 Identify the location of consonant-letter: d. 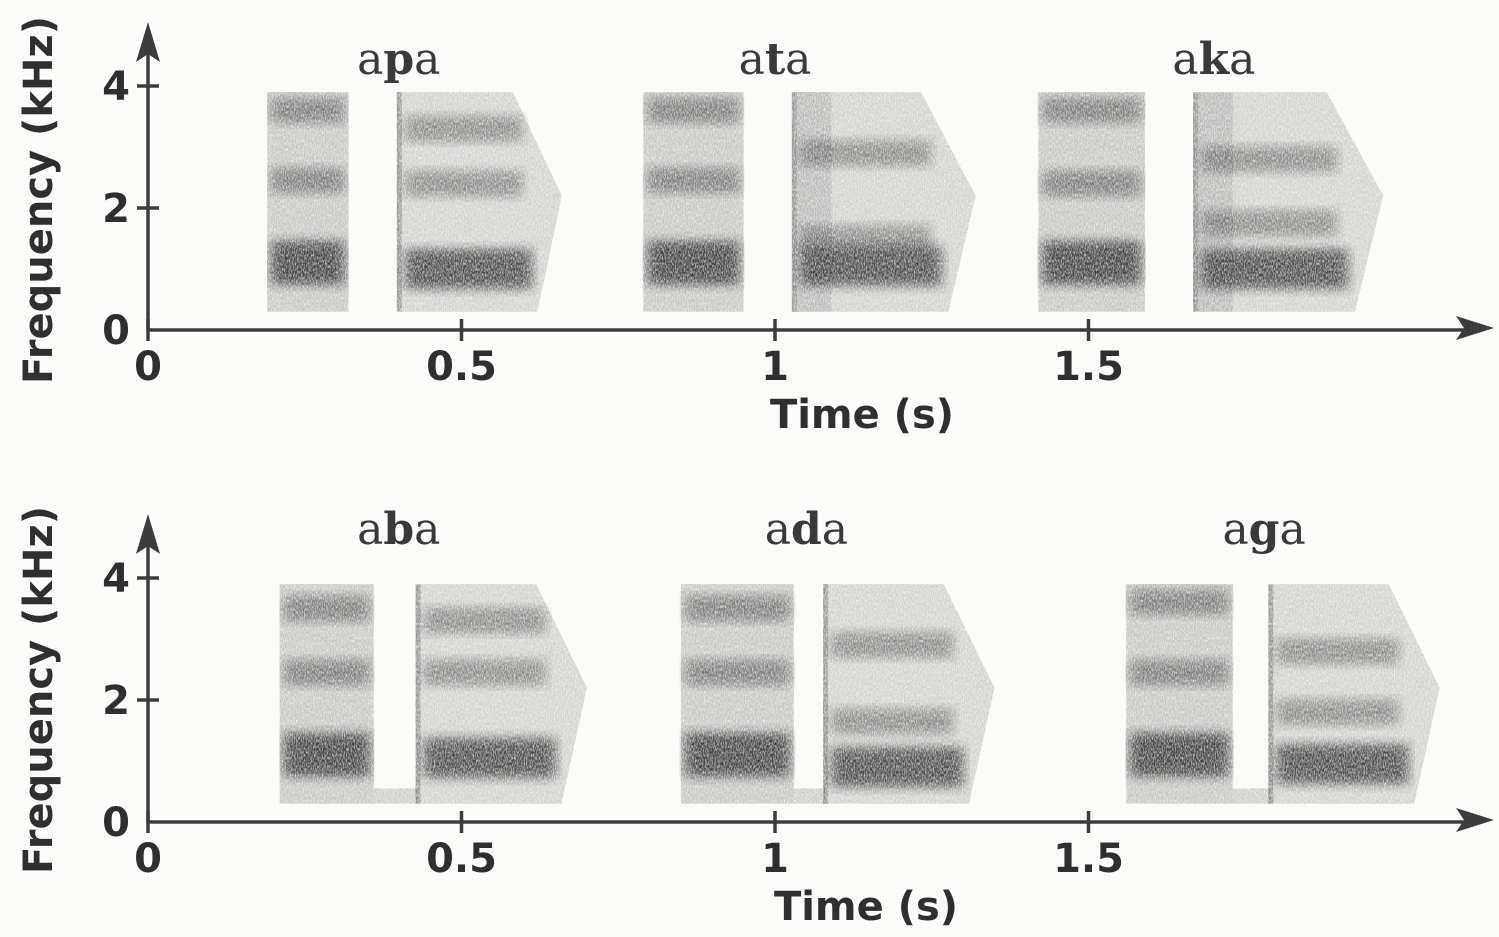
(806, 529).